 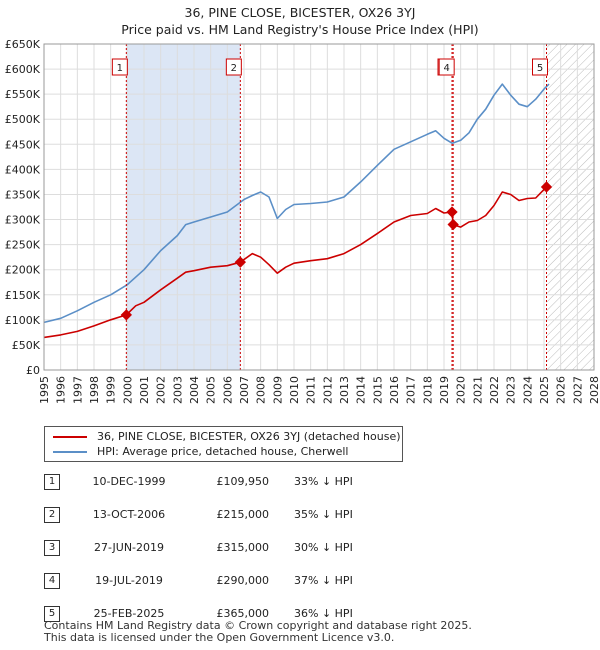 I want to click on sale-date: 19-JUL-2019, so click(x=129, y=580).